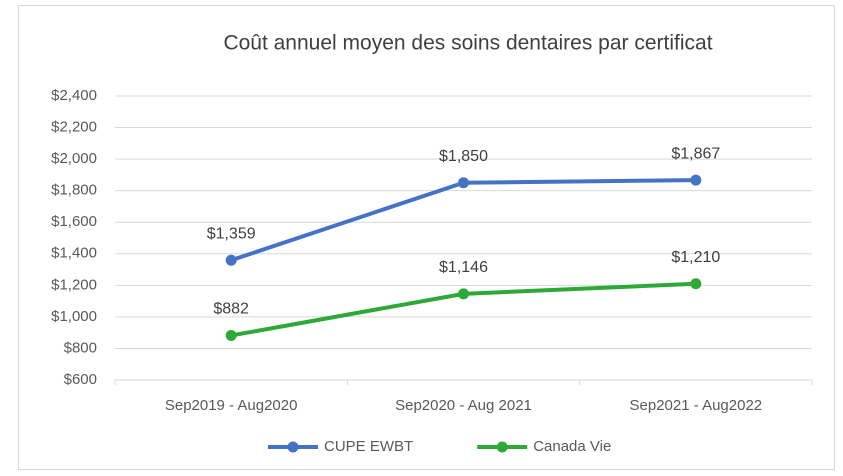 The height and width of the screenshot is (476, 843). Describe the element at coordinates (74, 221) in the screenshot. I see `y-tick-label: $1,600` at that location.